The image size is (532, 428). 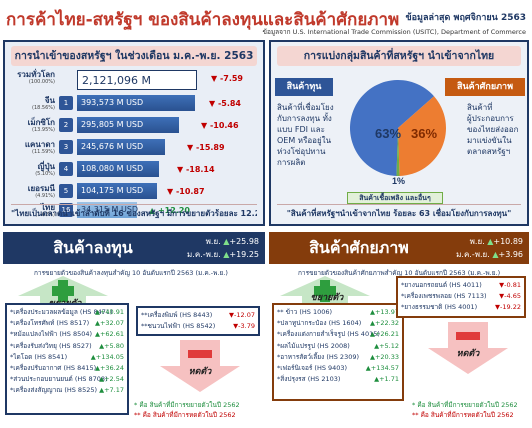 What do you see at coordinates (67, 379) in the screenshot?
I see `list-item: *ส่วนประกอบยานยนต์ (HS 8708) ▲+2.54` at bounding box center [67, 379].